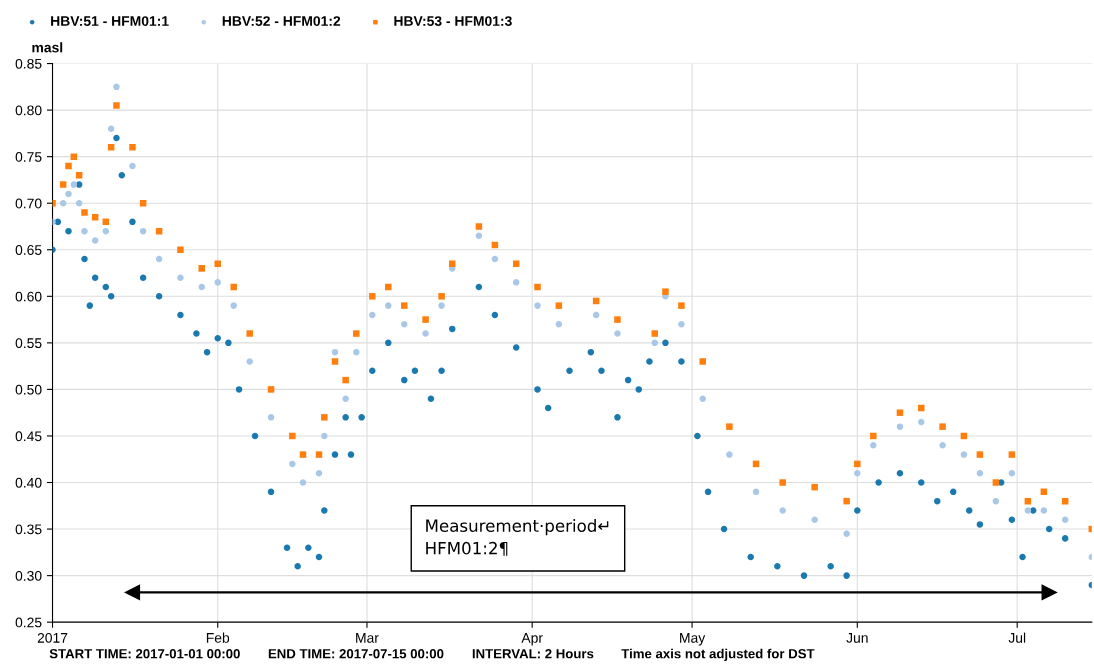  I want to click on x-tick-label: Jul, so click(1017, 637).